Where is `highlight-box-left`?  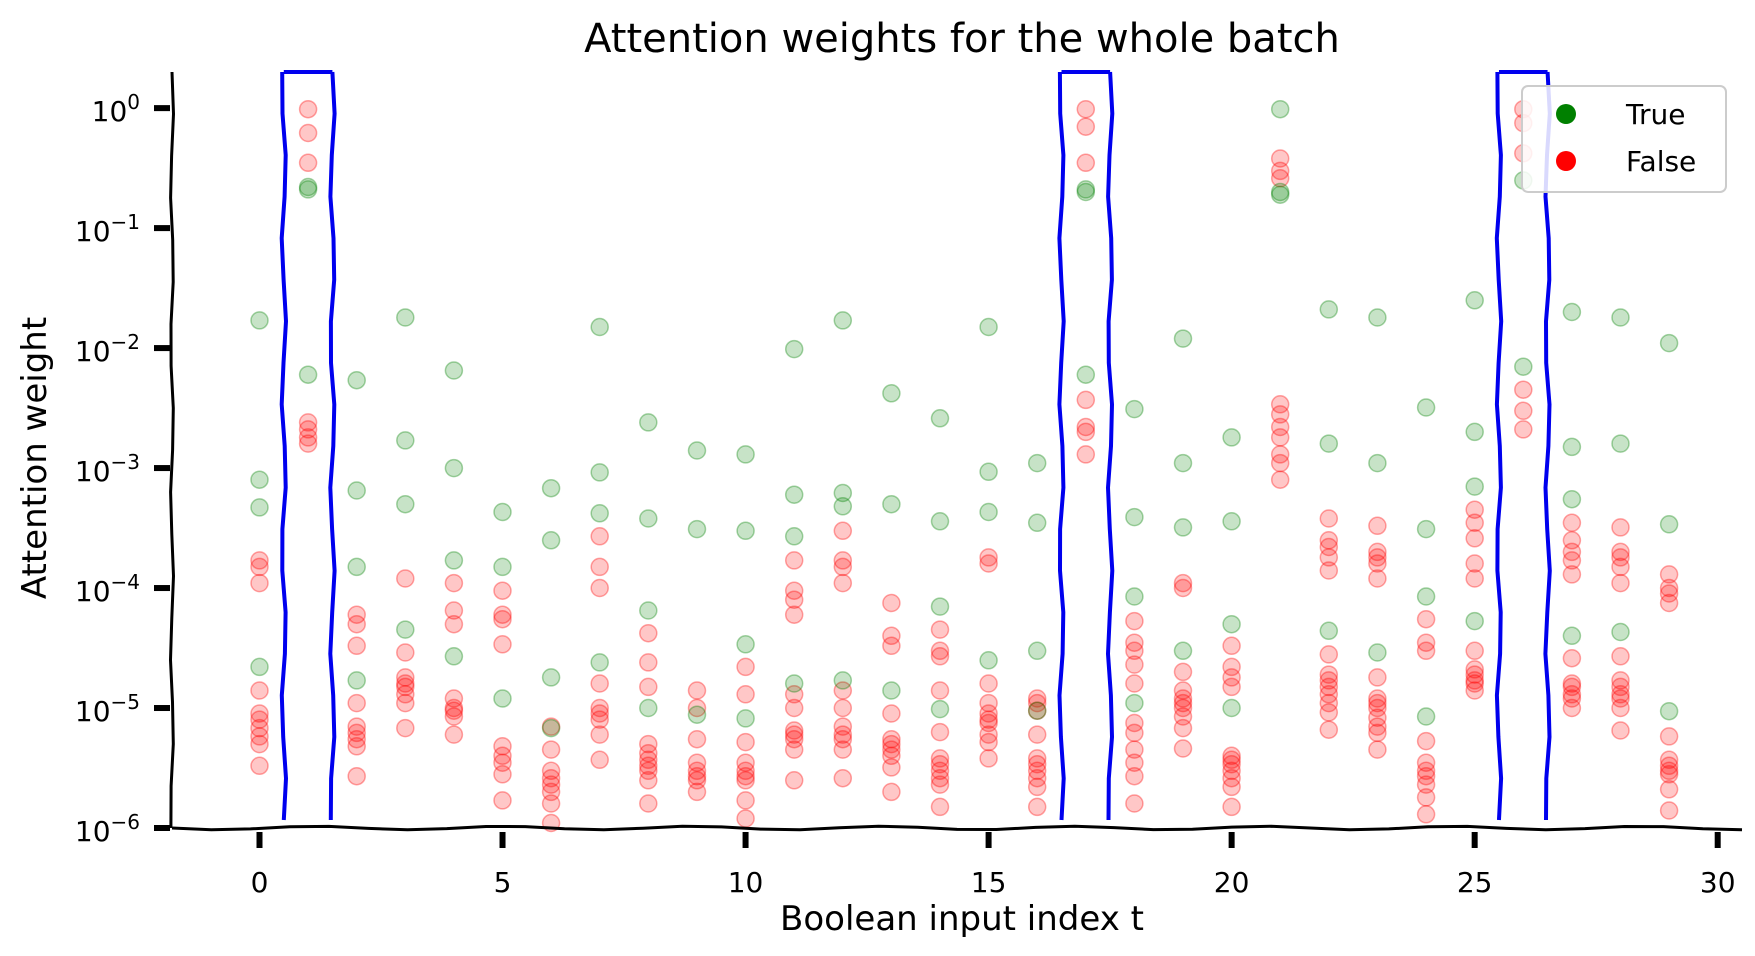
highlight-box-left is located at coordinates (1061, 446).